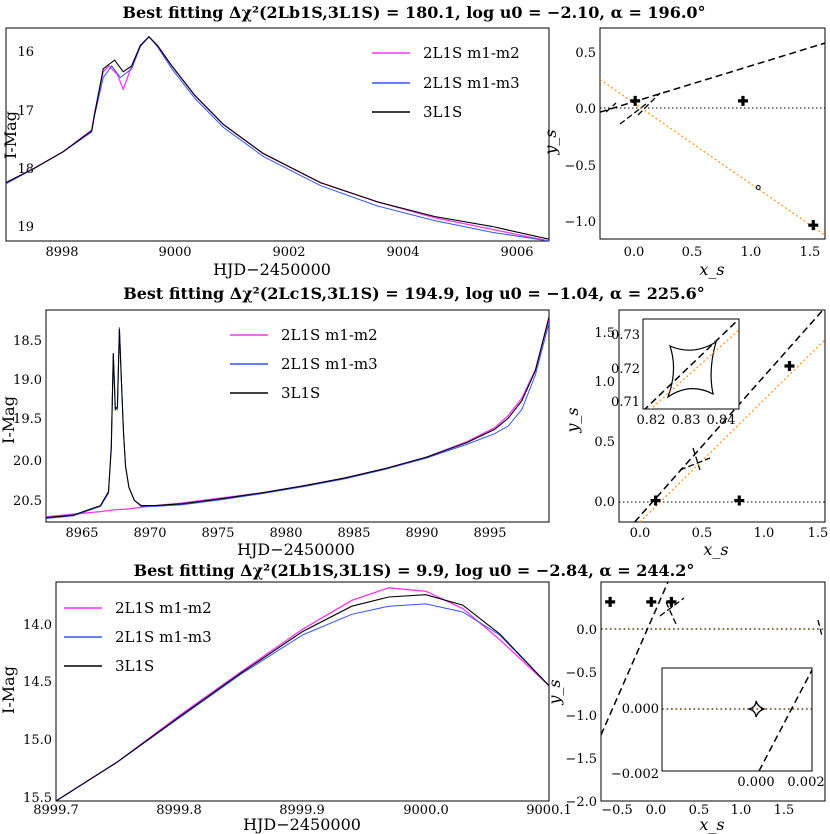 The width and height of the screenshot is (830, 834). What do you see at coordinates (27, 501) in the screenshot?
I see `lc2-ytick-205: 20.5` at bounding box center [27, 501].